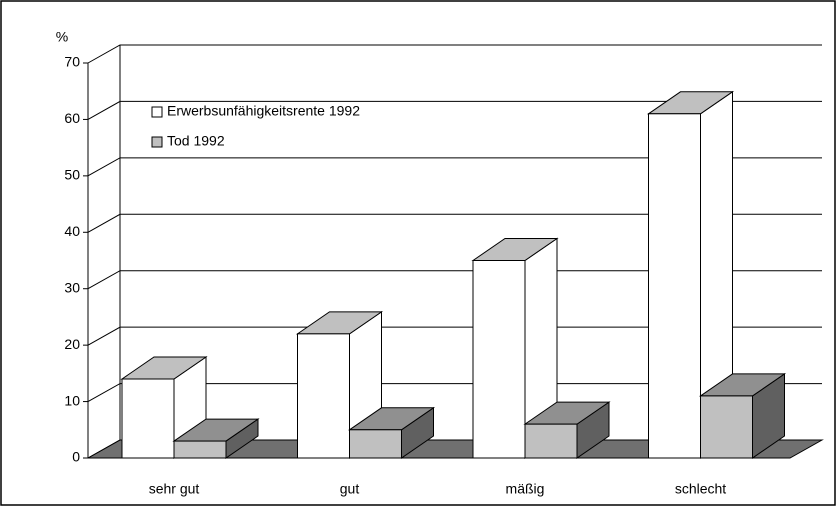 This screenshot has height=506, width=836. Describe the element at coordinates (350, 489) in the screenshot. I see `x-tick-label: gut` at that location.